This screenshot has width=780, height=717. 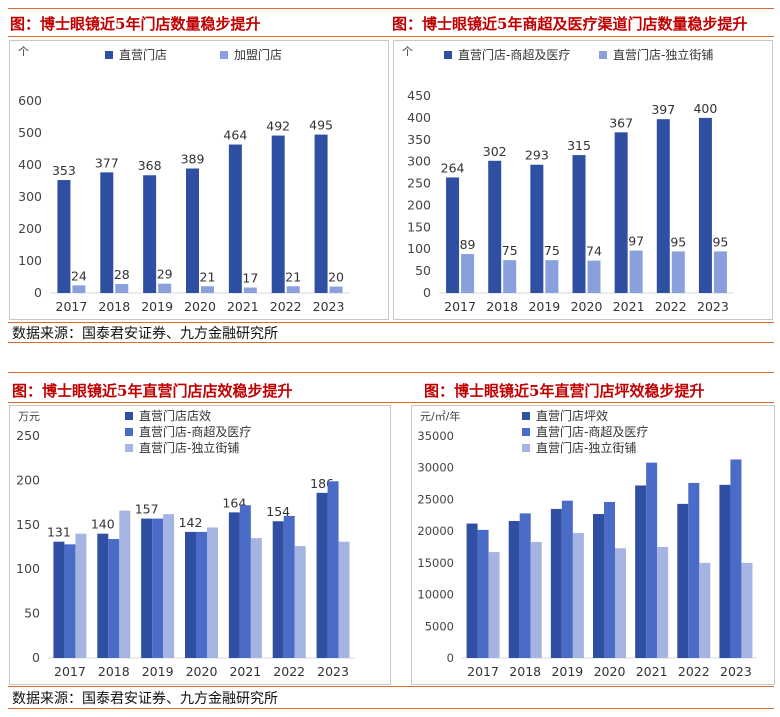 I want to click on legend-label-2: 直营门店-独立街铺, so click(x=586, y=447).